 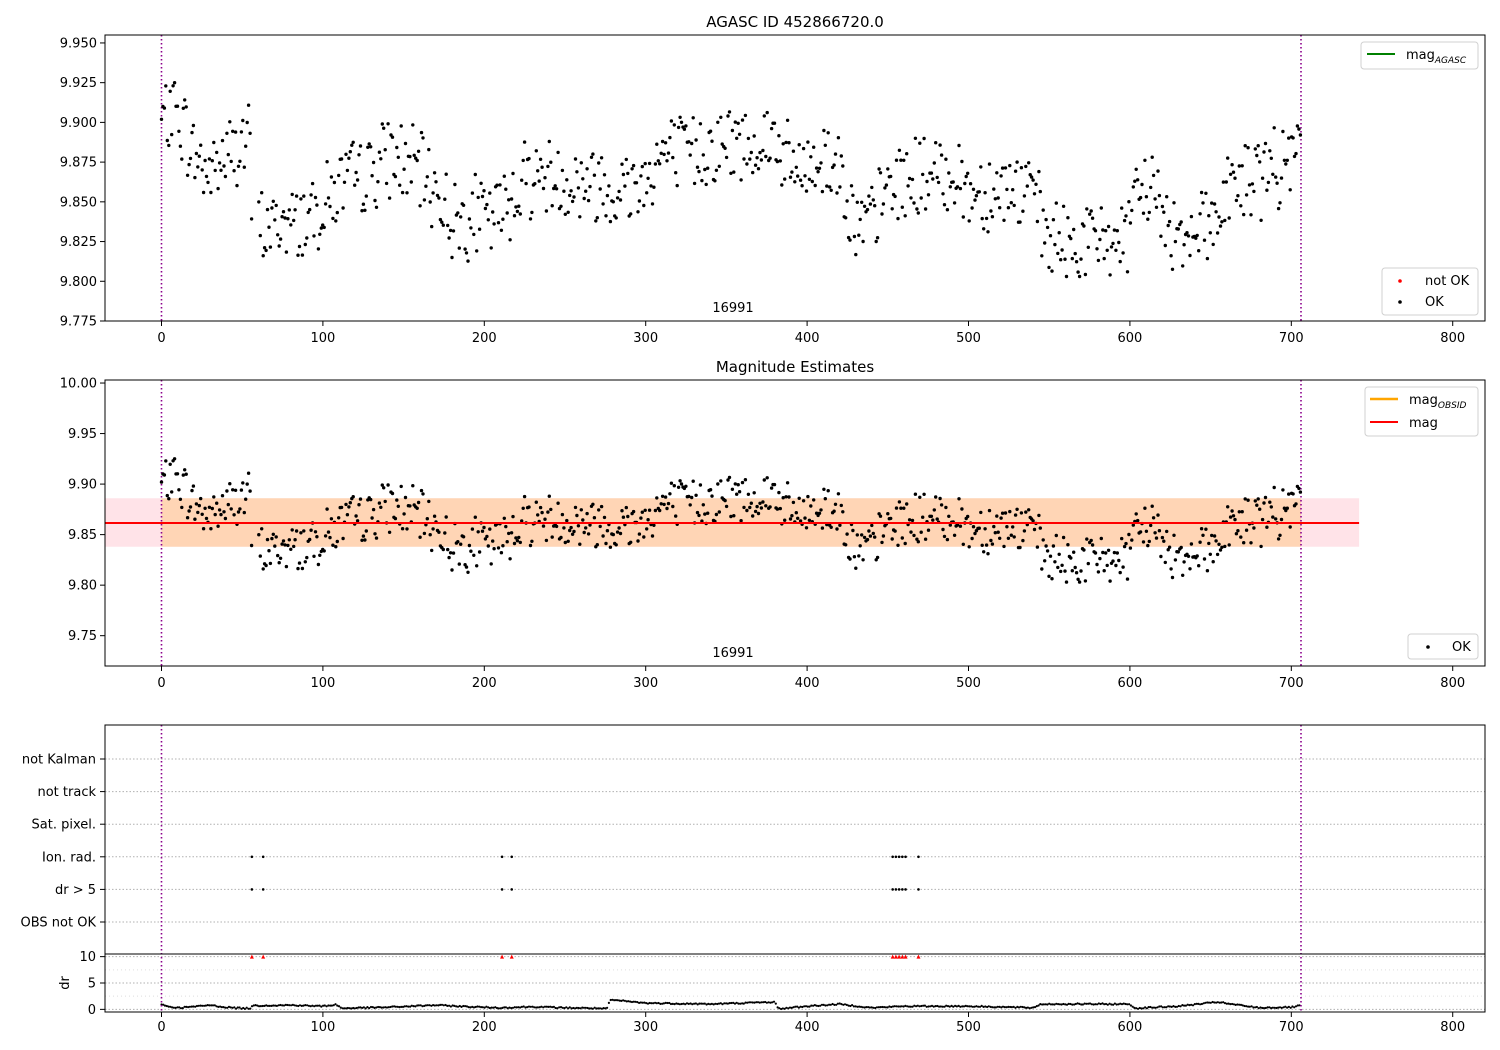 What do you see at coordinates (78, 163) in the screenshot?
I see `p1-ytick-label: 9.875` at bounding box center [78, 163].